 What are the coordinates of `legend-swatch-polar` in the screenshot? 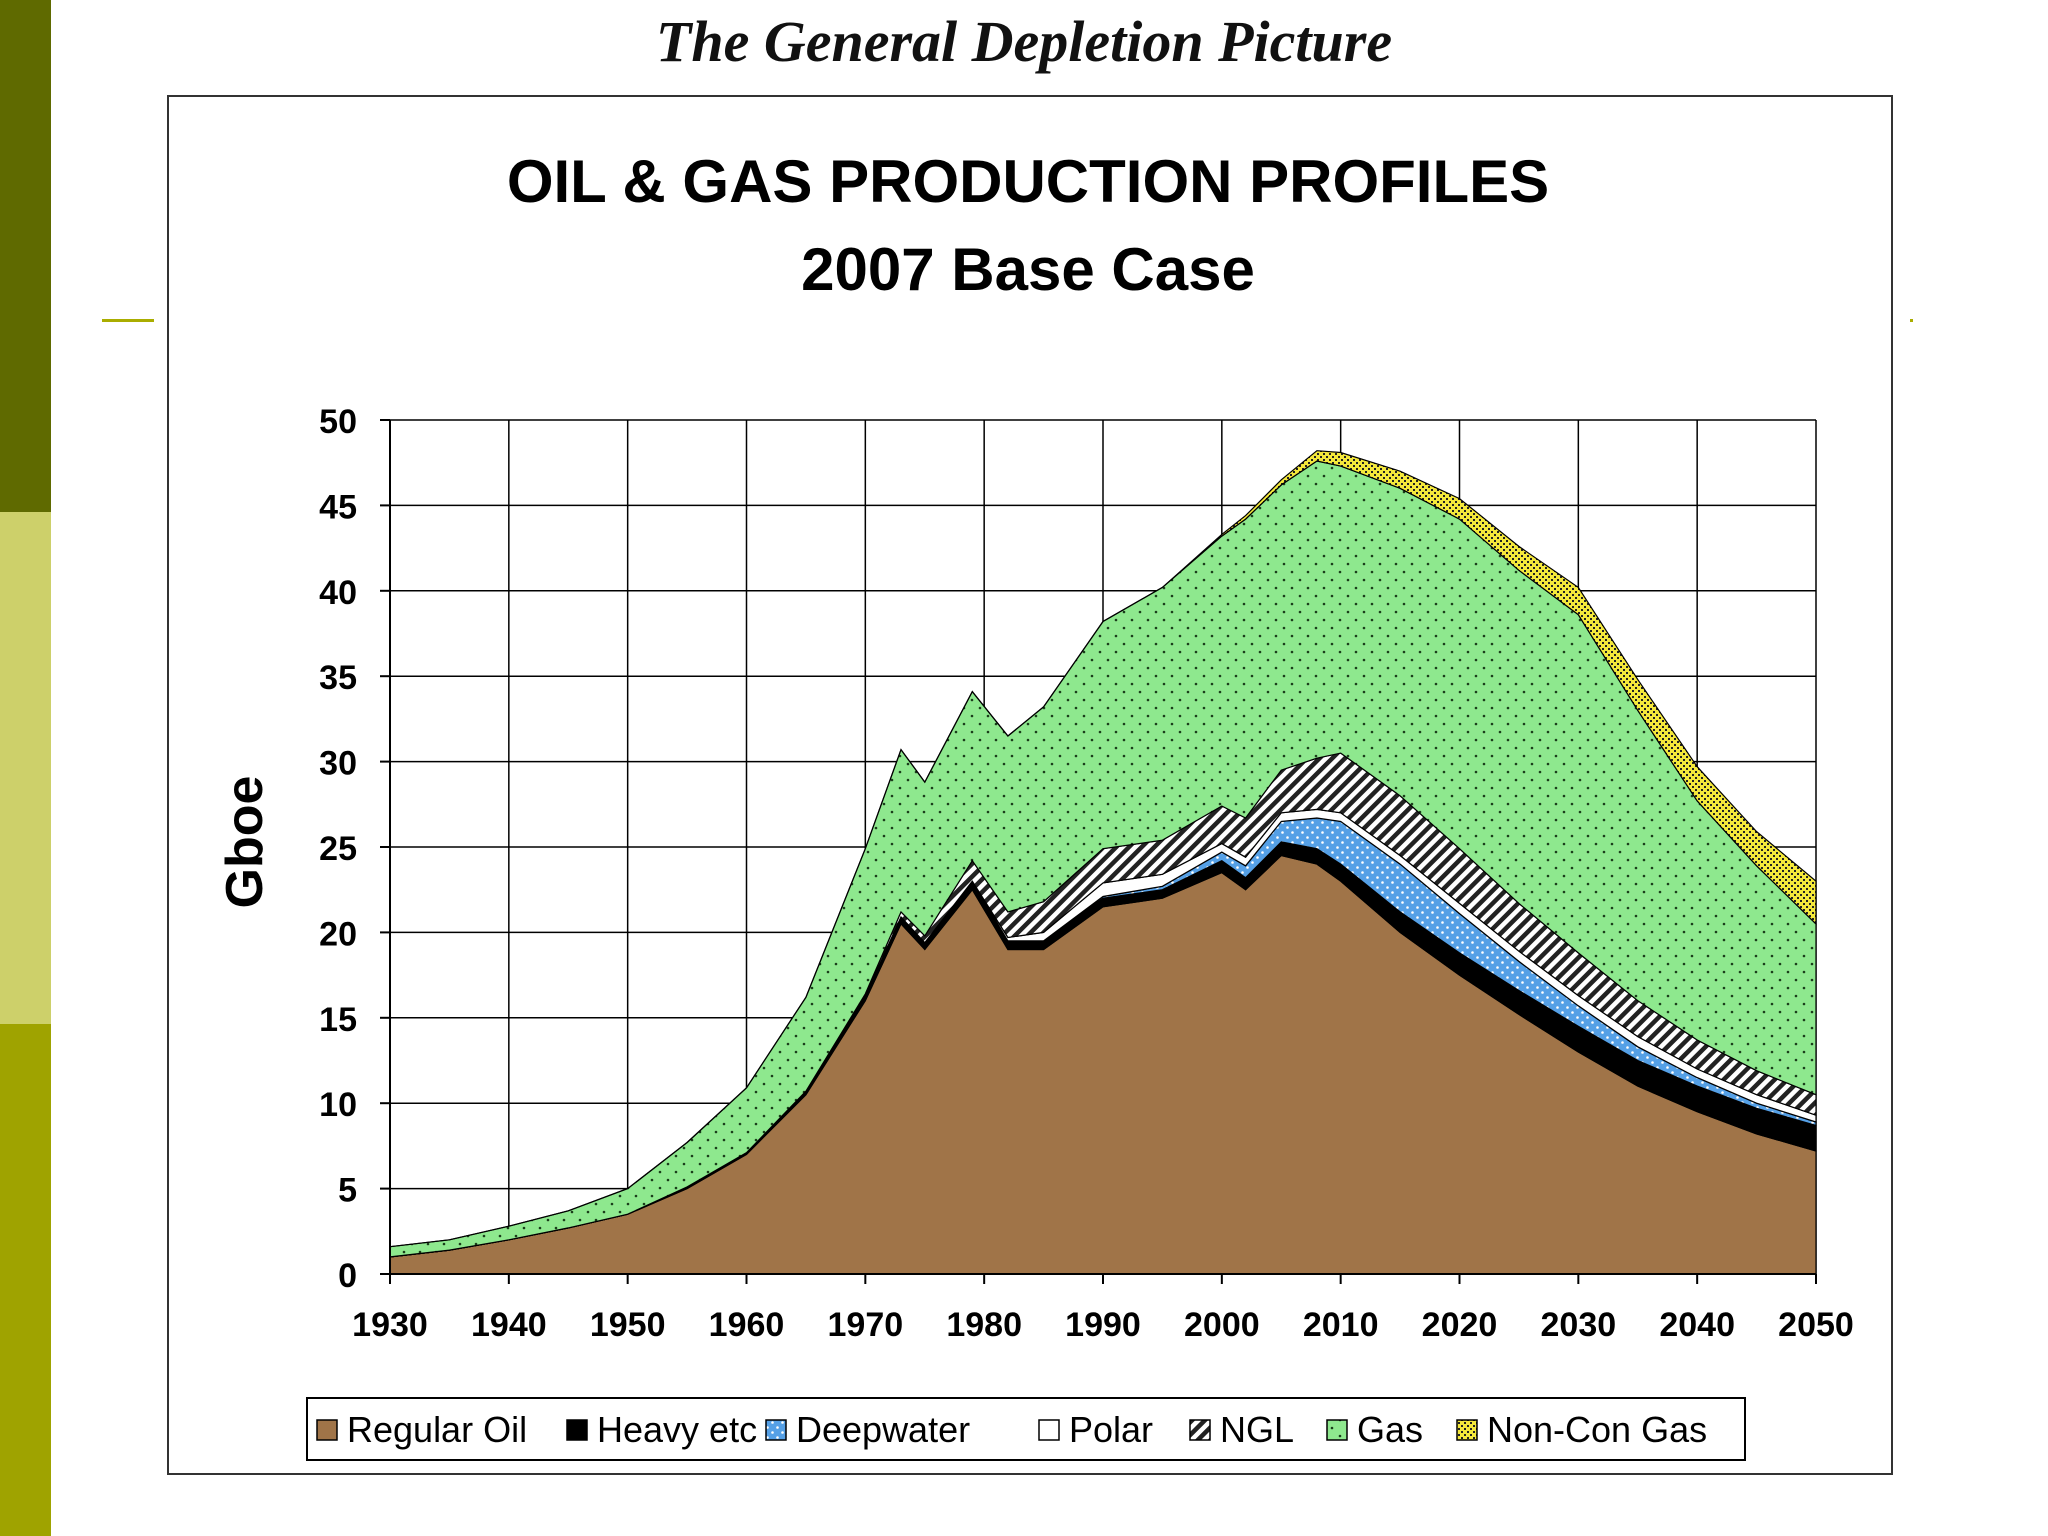 It's located at (1049, 1430).